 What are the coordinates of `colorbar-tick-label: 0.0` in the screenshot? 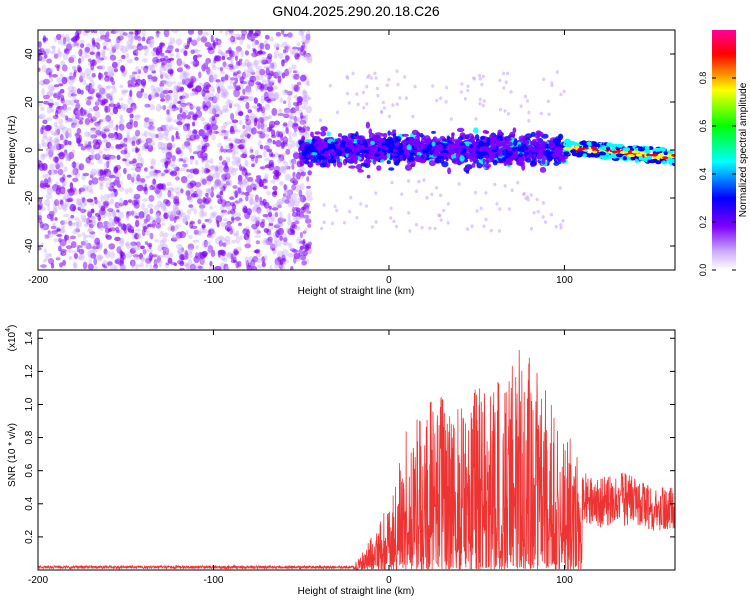 It's located at (703, 270).